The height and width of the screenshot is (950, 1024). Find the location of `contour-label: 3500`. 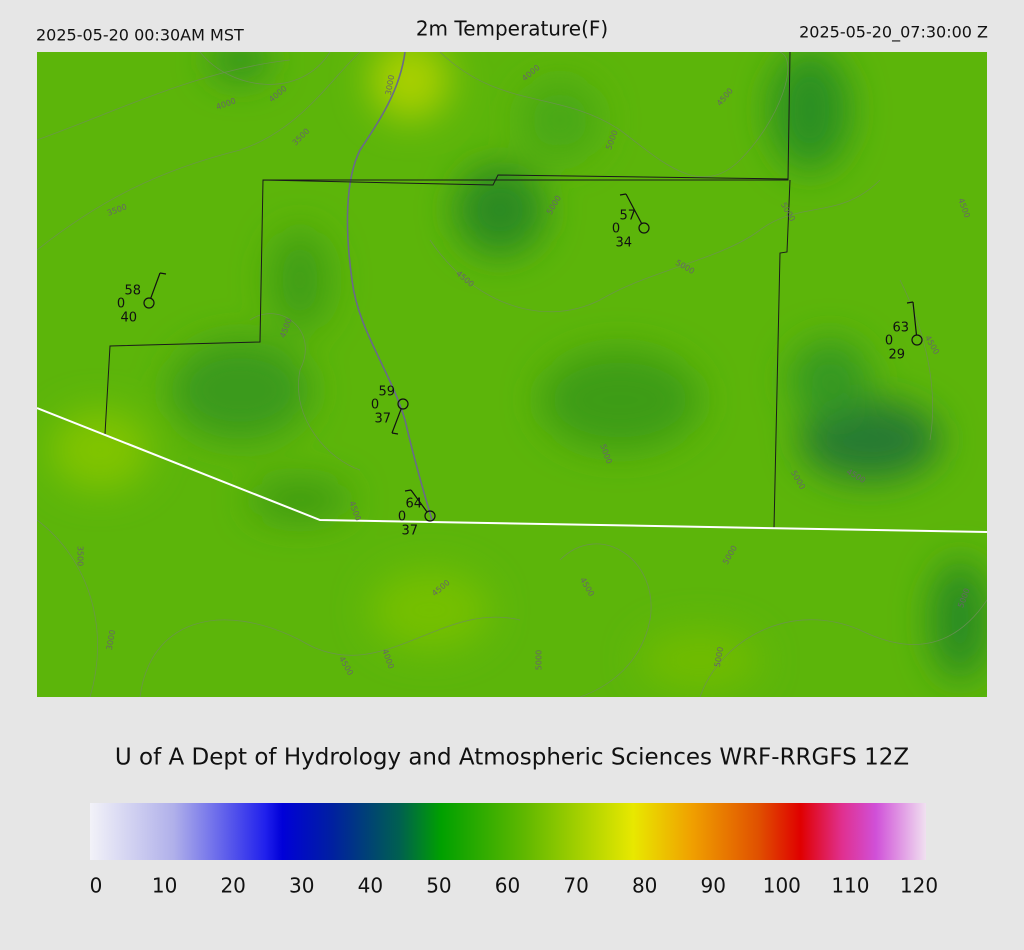

contour-label: 3500 is located at coordinates (80, 556).